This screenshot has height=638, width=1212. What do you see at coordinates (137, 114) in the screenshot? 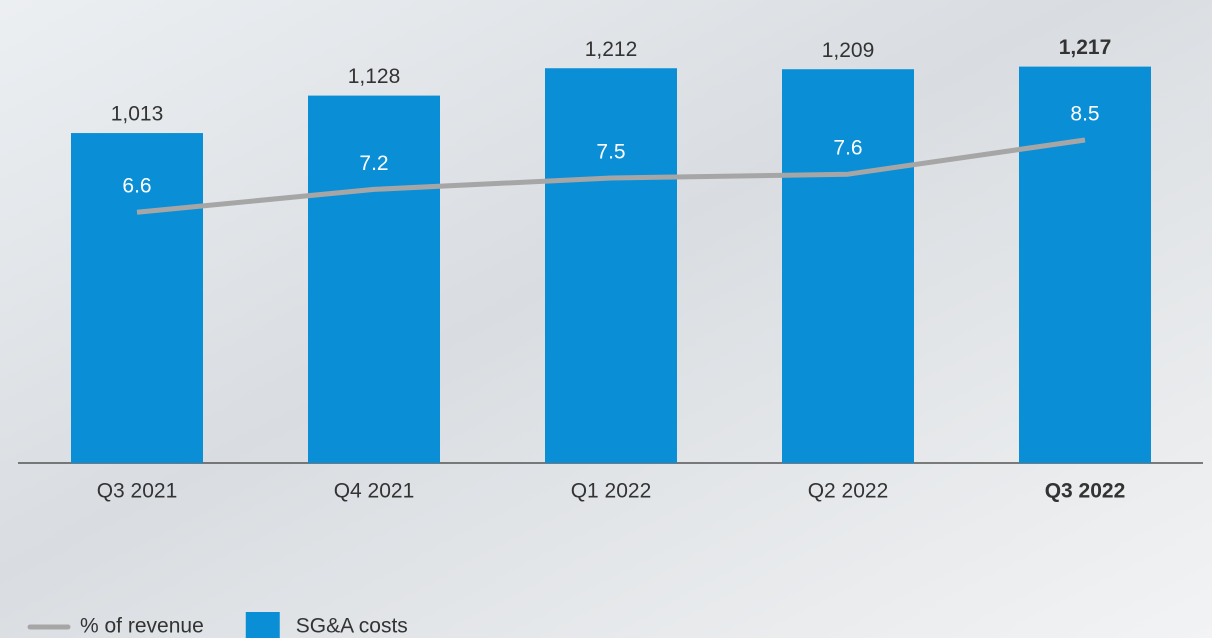
I see `bar-value-label: 1,013` at bounding box center [137, 114].